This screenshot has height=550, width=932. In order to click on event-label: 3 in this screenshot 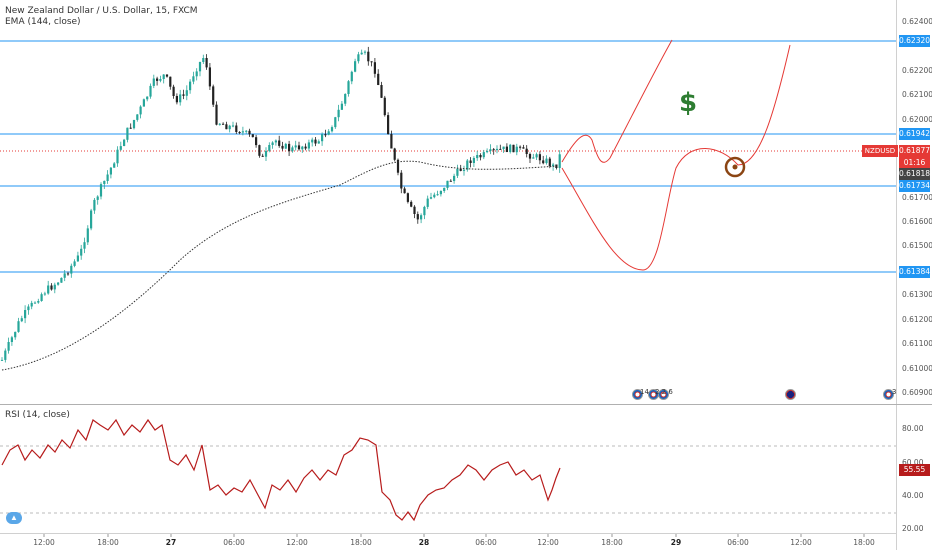, I will do `click(894, 392)`.